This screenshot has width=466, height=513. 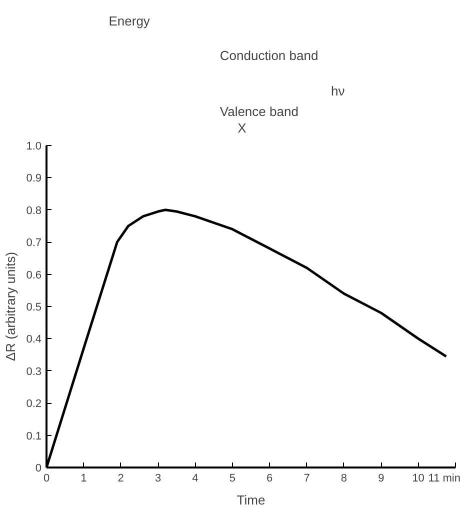 I want to click on x-tick-label: 2, so click(x=121, y=478).